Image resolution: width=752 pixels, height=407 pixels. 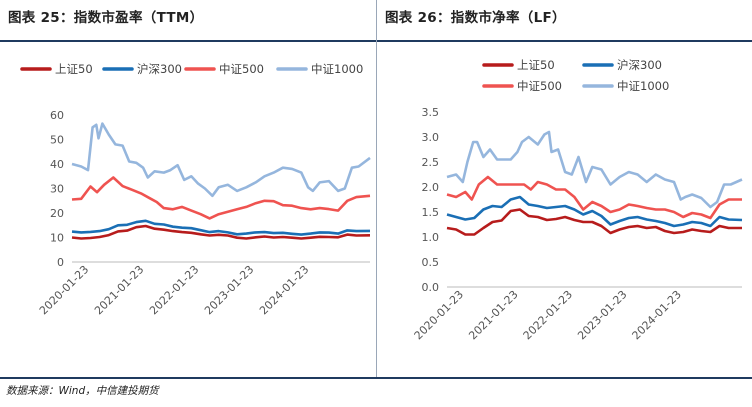 What do you see at coordinates (376, 188) in the screenshot?
I see `panel-divider` at bounding box center [376, 188].